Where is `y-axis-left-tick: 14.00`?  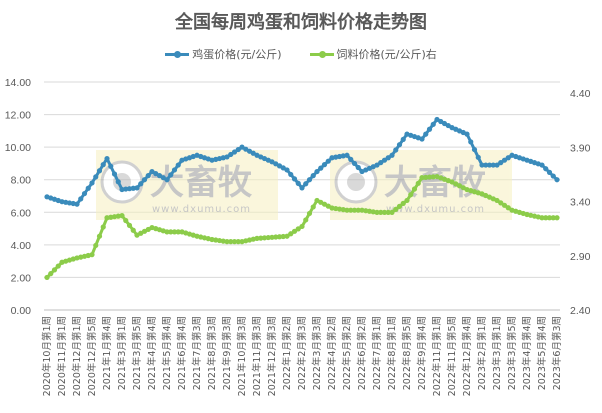 y-axis-left-tick: 14.00 is located at coordinates (18, 83).